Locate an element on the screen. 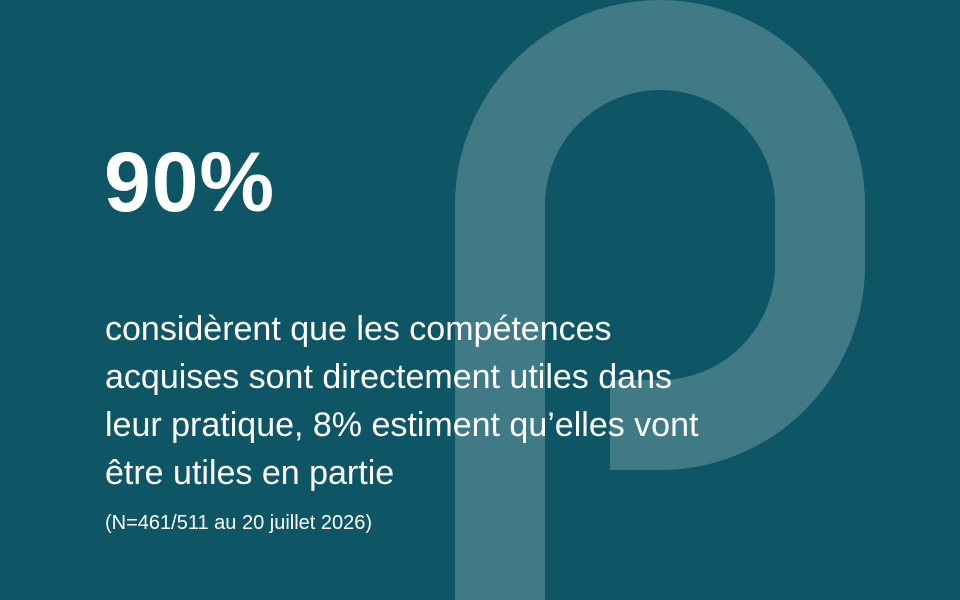 The image size is (960, 600). headline: 90% is located at coordinates (190, 182).